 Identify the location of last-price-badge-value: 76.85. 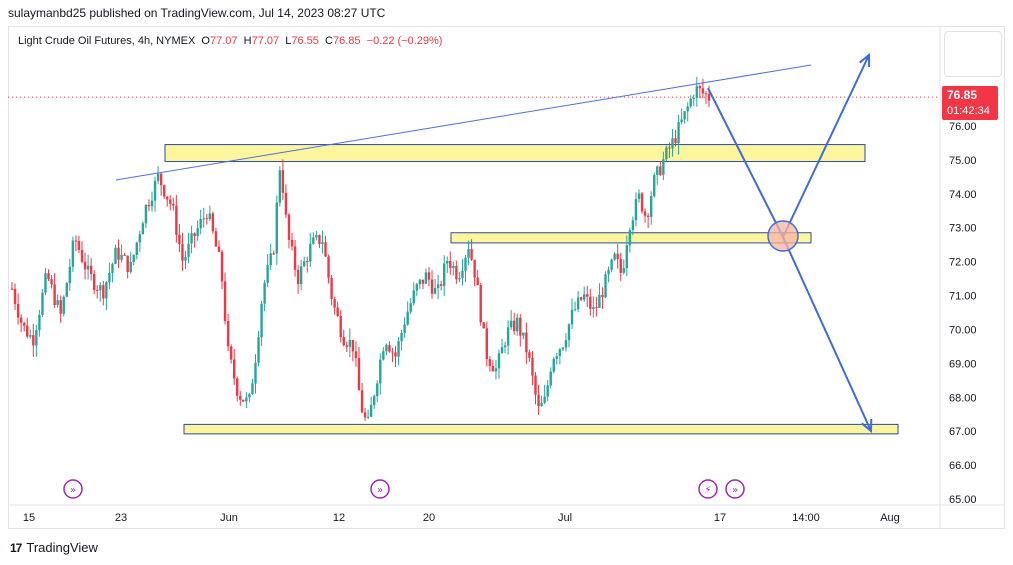
(962, 95).